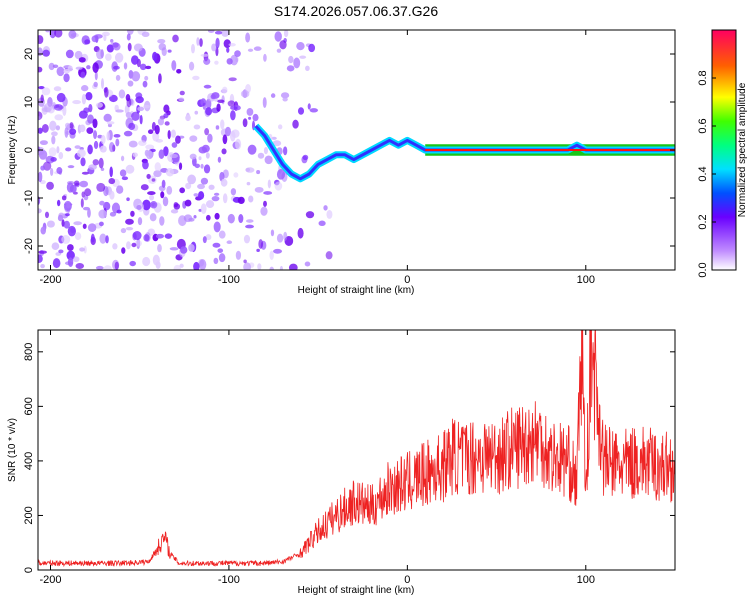  Describe the element at coordinates (356, 290) in the screenshot. I see `spectrogram-x-label: Height of straight line (km)` at that location.